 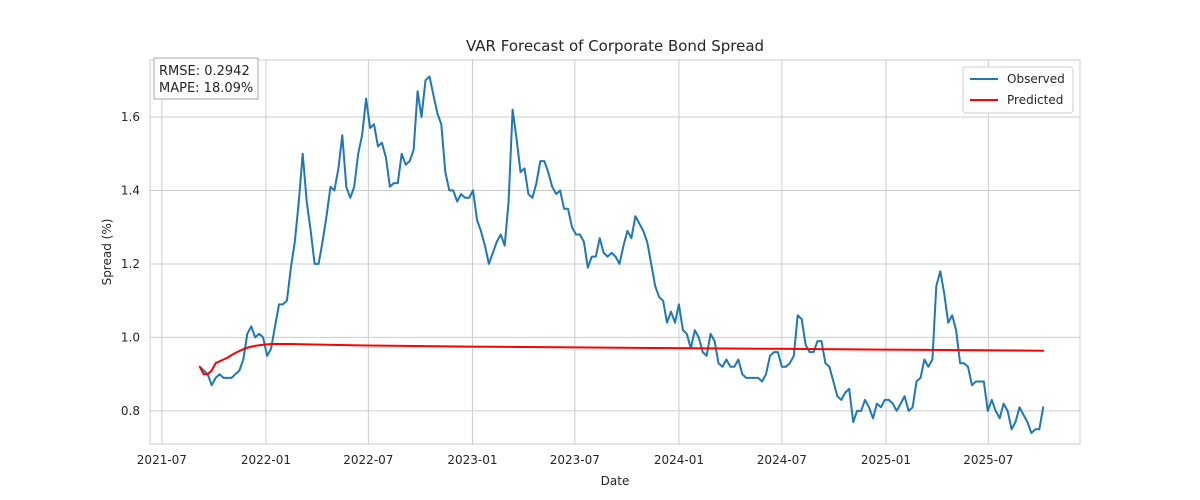 What do you see at coordinates (886, 460) in the screenshot?
I see `x-tick-label: 2025-01` at bounding box center [886, 460].